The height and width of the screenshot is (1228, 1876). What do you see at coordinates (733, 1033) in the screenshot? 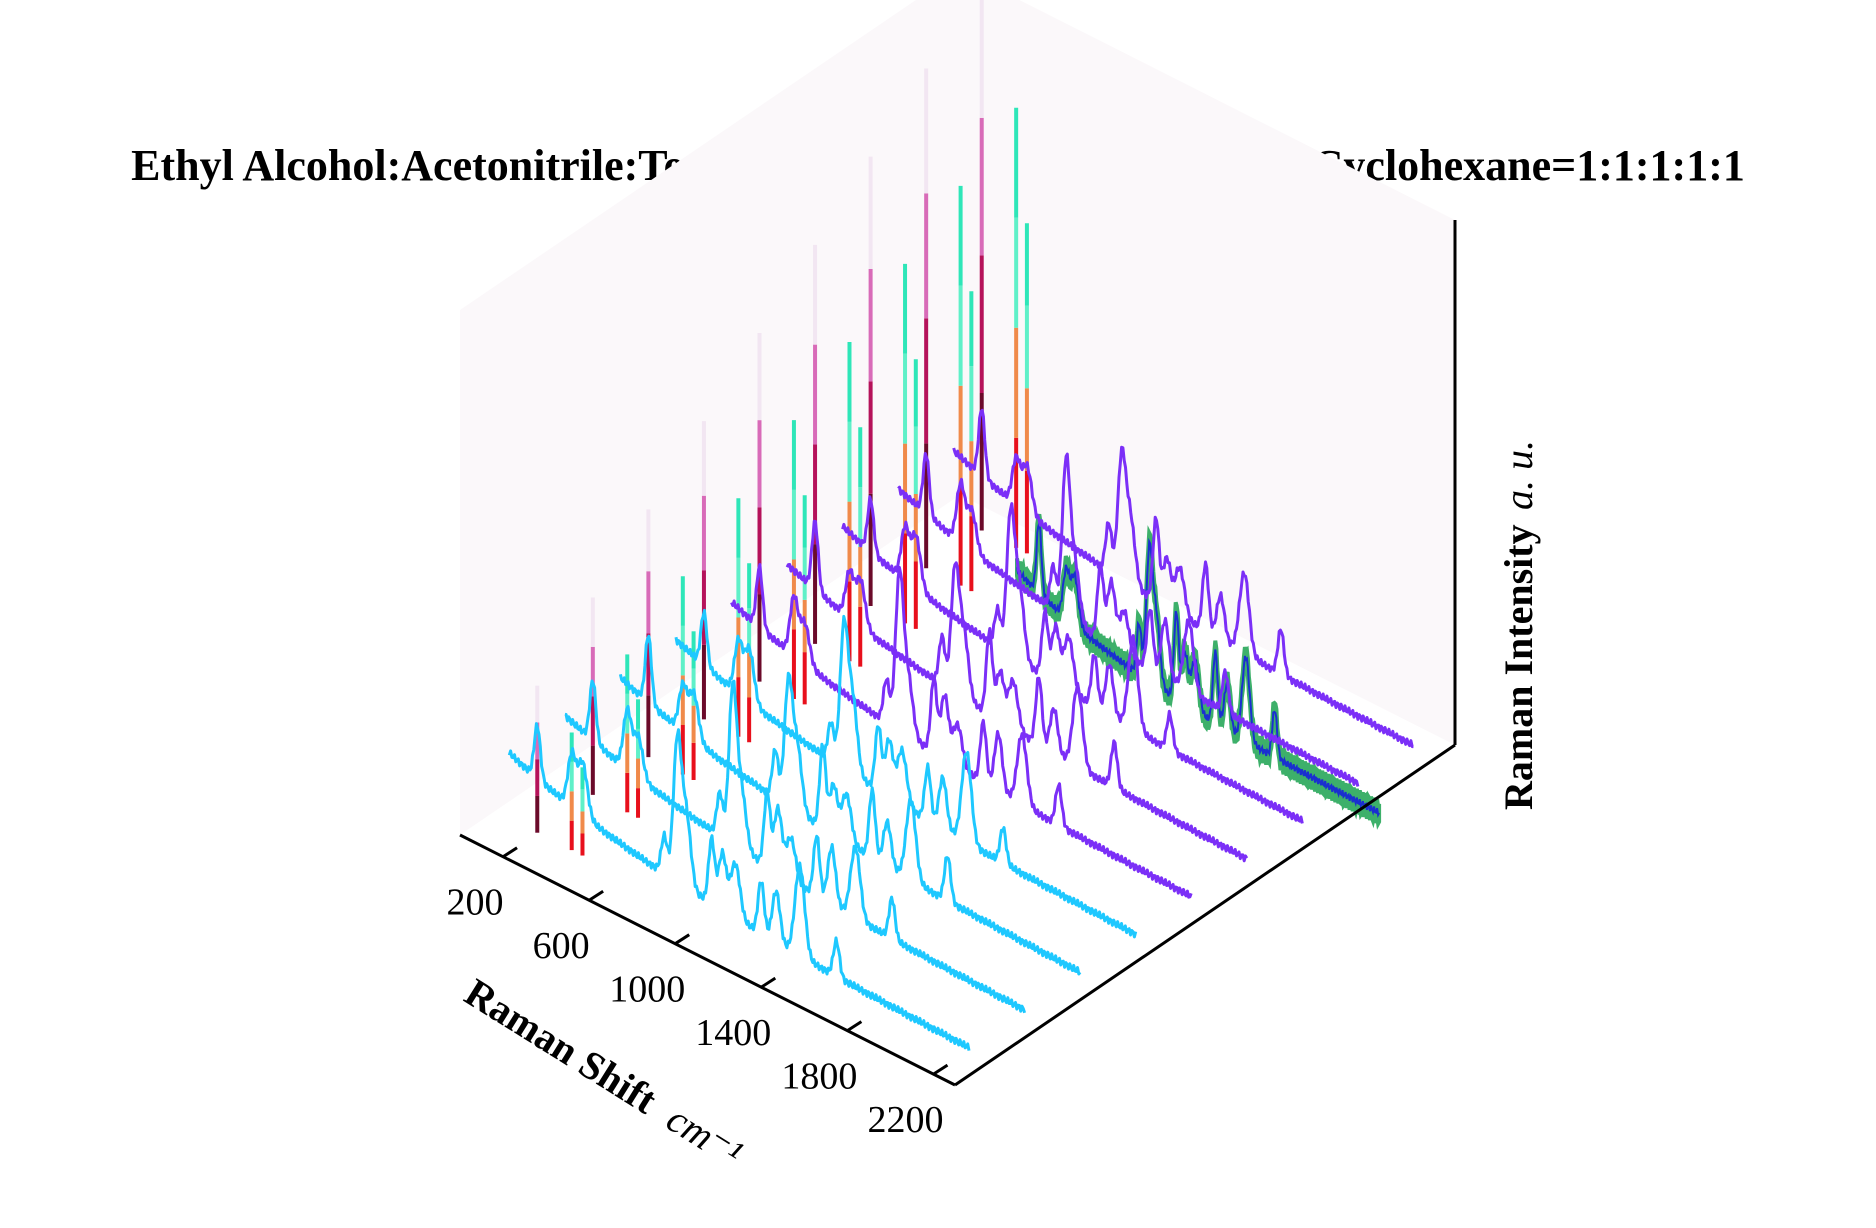
I see `x-tick-label: 1400` at bounding box center [733, 1033].